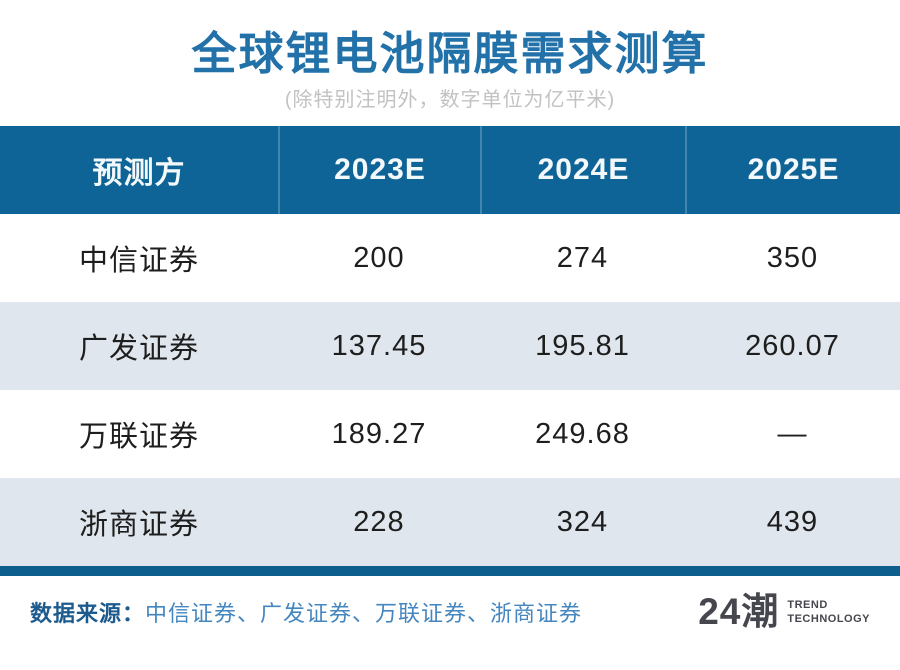 This screenshot has height=670, width=900. What do you see at coordinates (807, 605) in the screenshot?
I see `logo-subtitle-line1: TREND` at bounding box center [807, 605].